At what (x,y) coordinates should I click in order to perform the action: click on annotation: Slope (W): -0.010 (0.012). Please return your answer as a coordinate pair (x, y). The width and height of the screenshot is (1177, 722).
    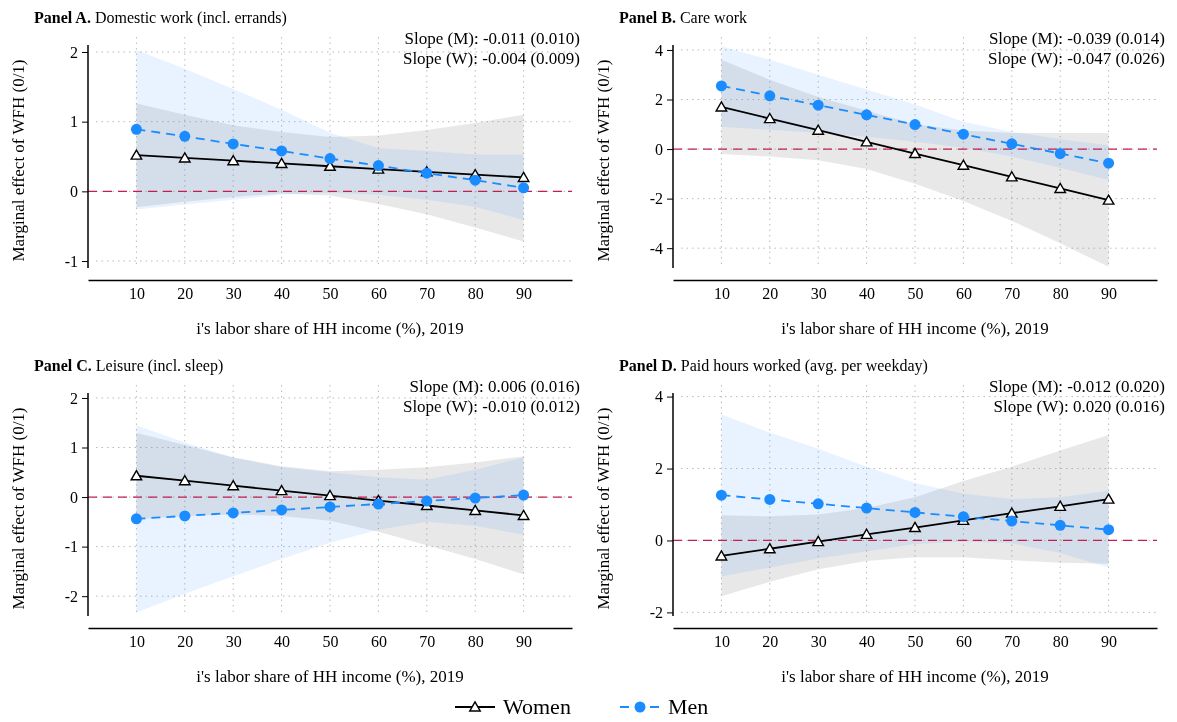
    Looking at the image, I should click on (491, 406).